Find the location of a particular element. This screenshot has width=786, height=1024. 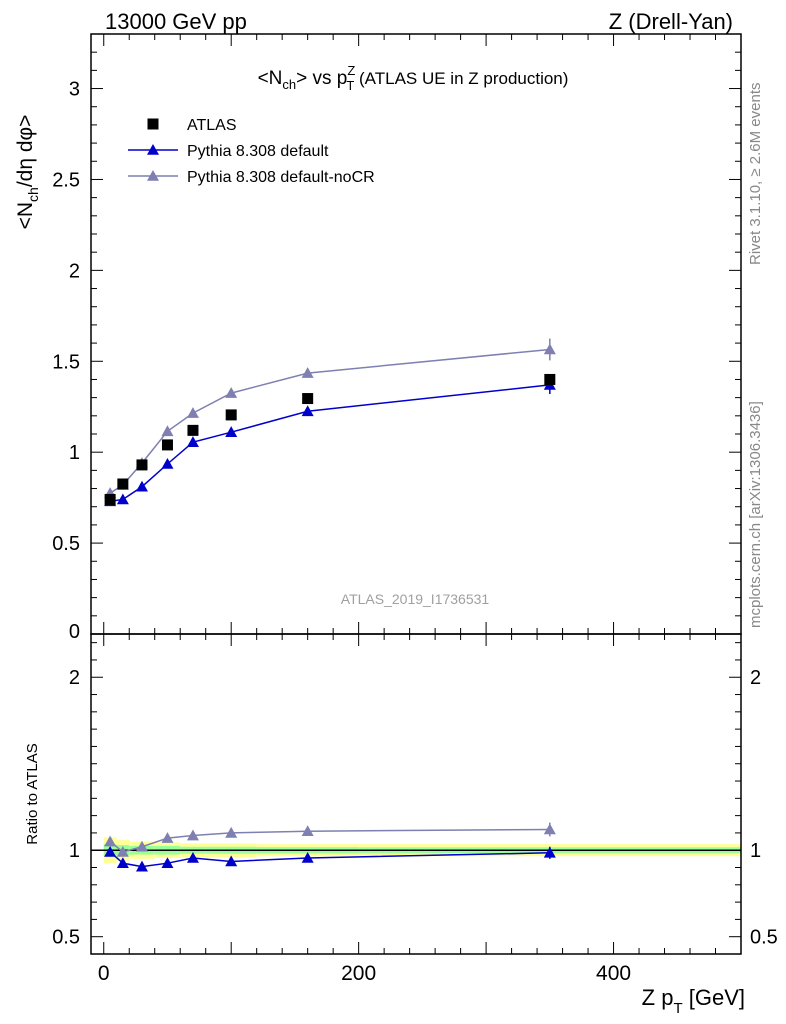

legend-label-pythia-nocr: Pythia 8.308 default-noCR is located at coordinates (281, 177).